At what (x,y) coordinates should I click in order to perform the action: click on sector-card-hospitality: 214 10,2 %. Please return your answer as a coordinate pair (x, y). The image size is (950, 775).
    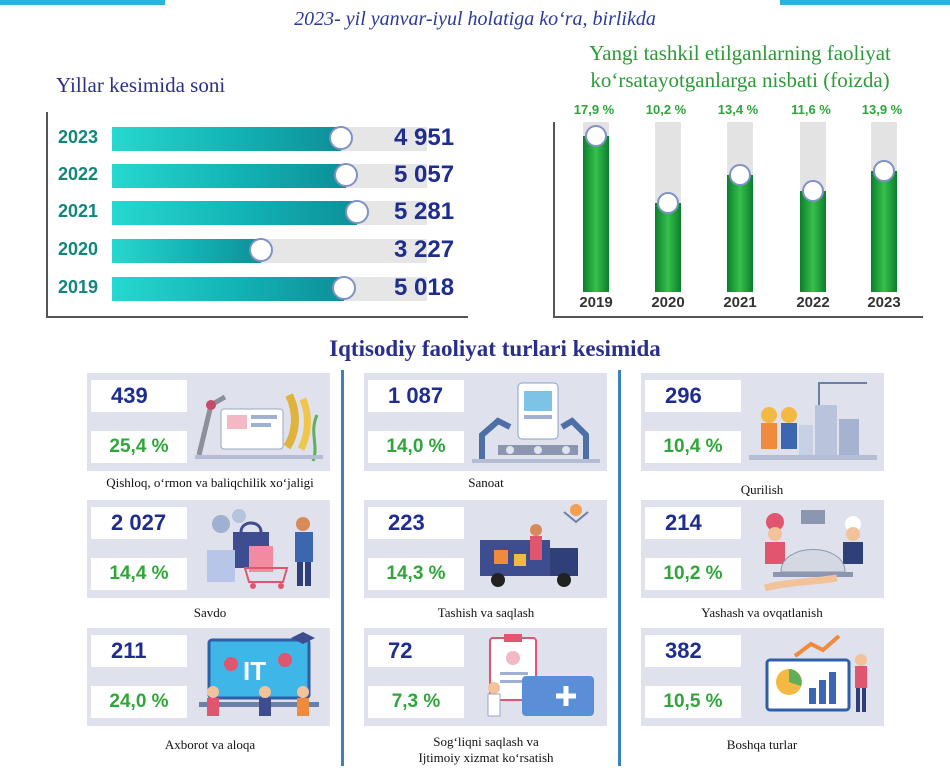
    Looking at the image, I should click on (762, 549).